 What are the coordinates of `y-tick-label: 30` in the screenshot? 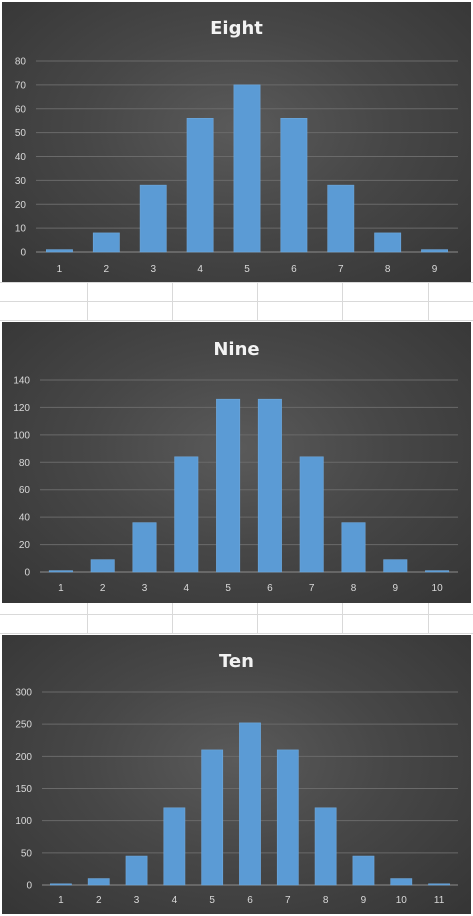 It's located at (21, 181).